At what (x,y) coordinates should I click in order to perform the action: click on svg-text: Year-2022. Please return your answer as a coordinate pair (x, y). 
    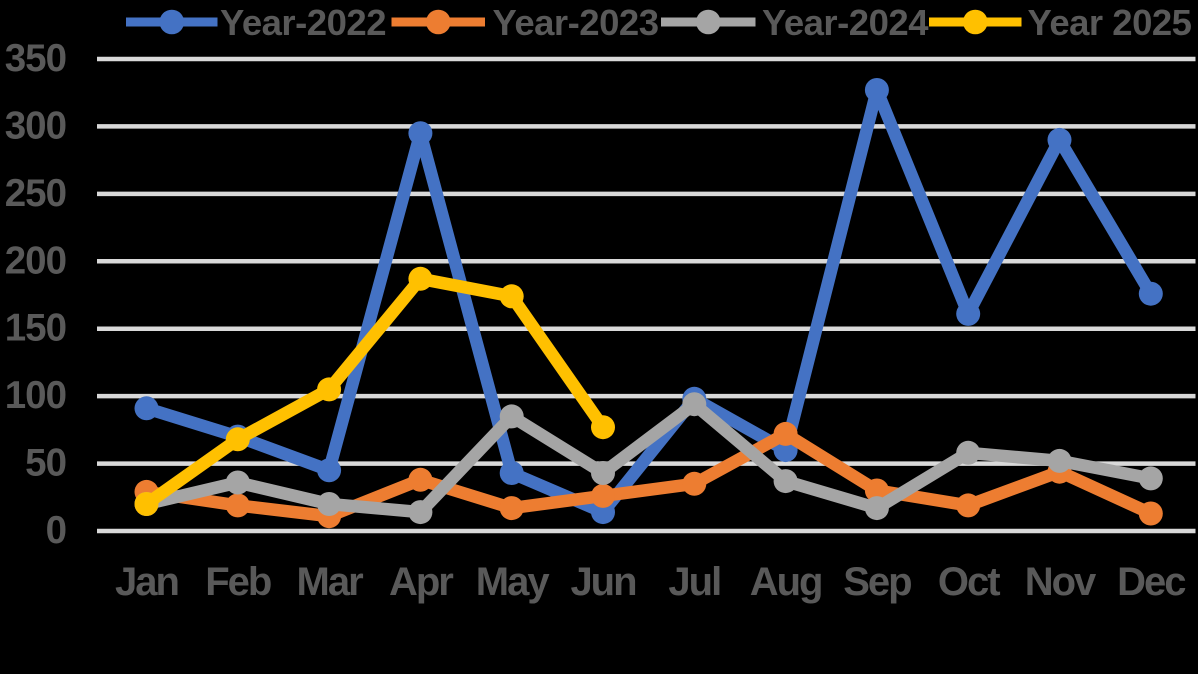
    Looking at the image, I should click on (303, 22).